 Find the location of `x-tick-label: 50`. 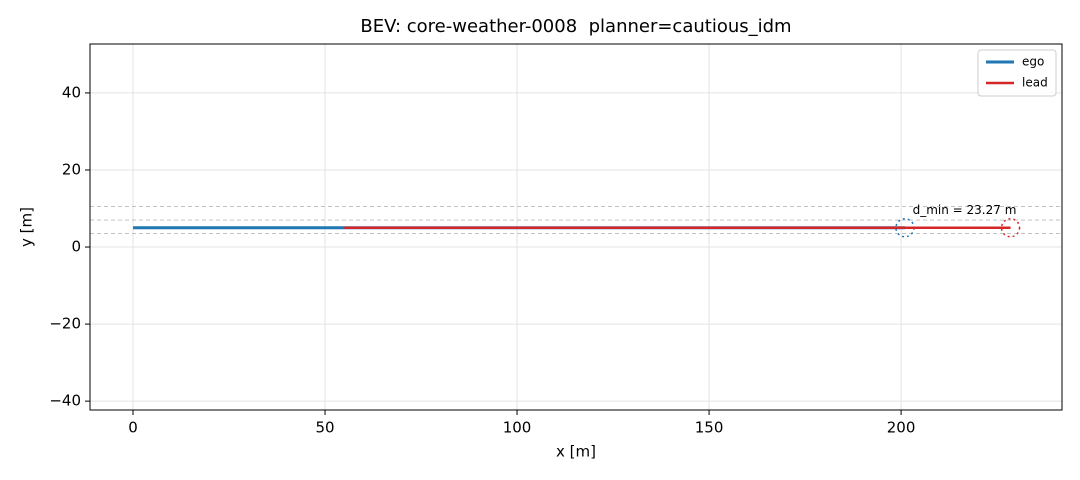

x-tick-label: 50 is located at coordinates (324, 428).